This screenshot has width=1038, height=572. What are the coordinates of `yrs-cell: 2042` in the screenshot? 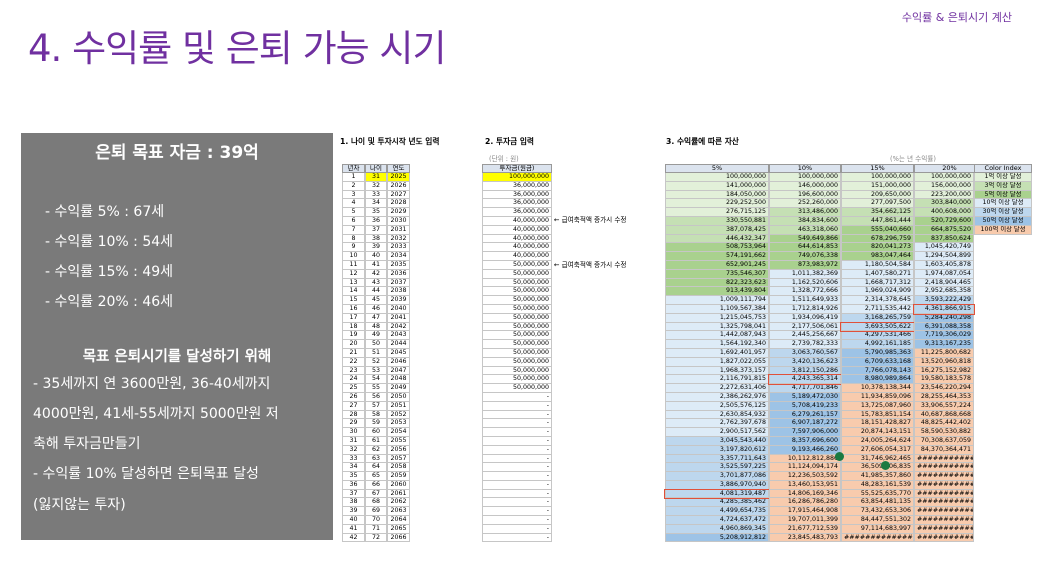 It's located at (398, 327).